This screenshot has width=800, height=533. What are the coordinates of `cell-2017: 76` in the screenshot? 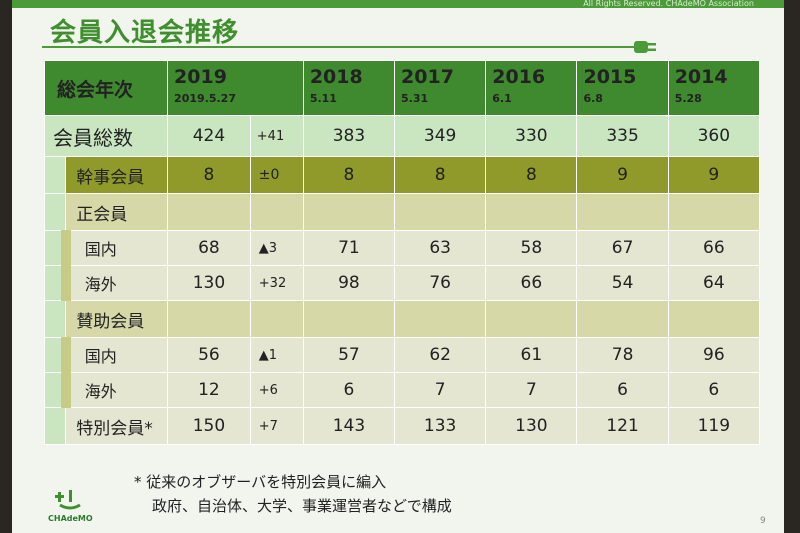 It's located at (440, 283).